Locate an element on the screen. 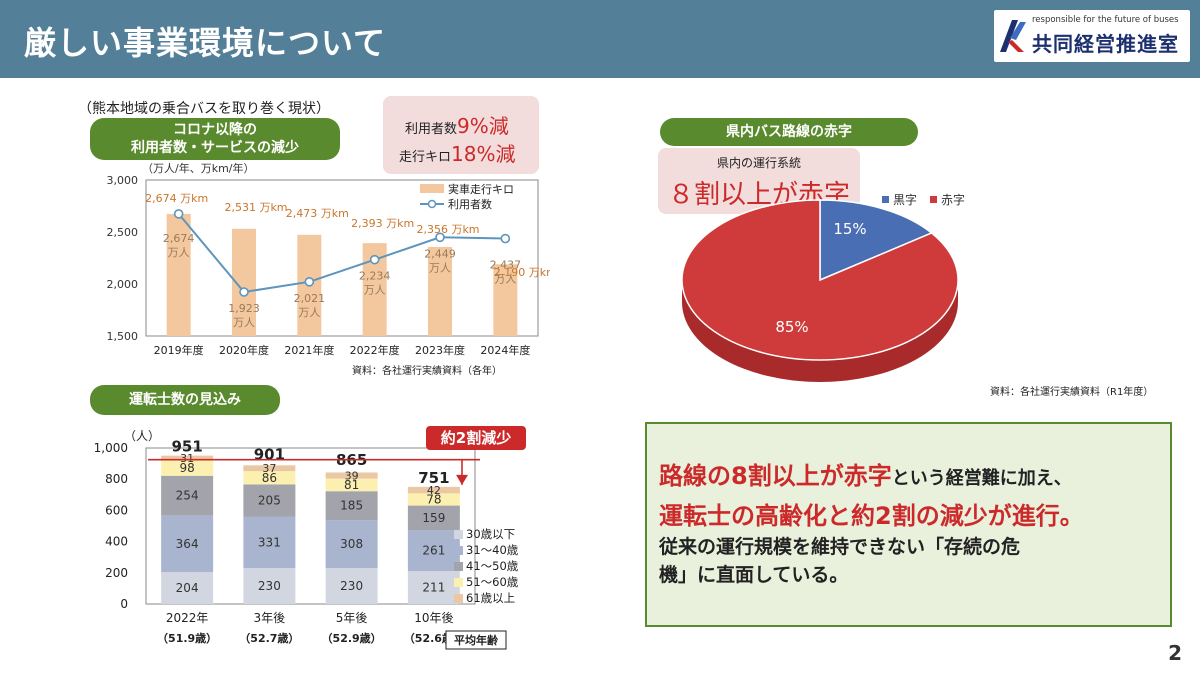 The height and width of the screenshot is (675, 1200). data-label: 2,190 万km is located at coordinates (522, 272).